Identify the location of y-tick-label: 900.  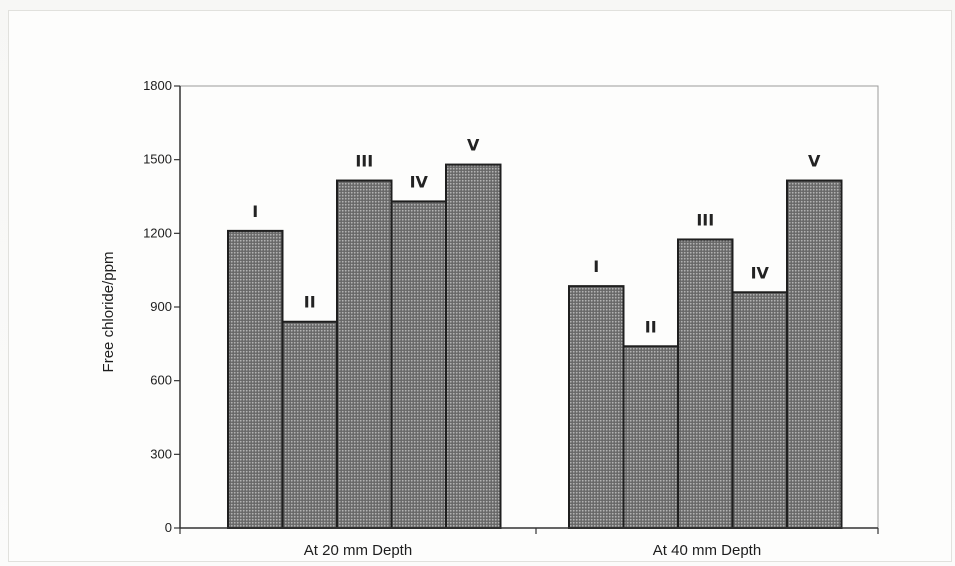
(161, 306).